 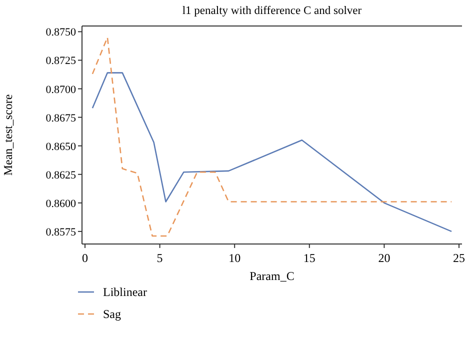 I want to click on x-axis-title: Param_C, so click(x=272, y=276).